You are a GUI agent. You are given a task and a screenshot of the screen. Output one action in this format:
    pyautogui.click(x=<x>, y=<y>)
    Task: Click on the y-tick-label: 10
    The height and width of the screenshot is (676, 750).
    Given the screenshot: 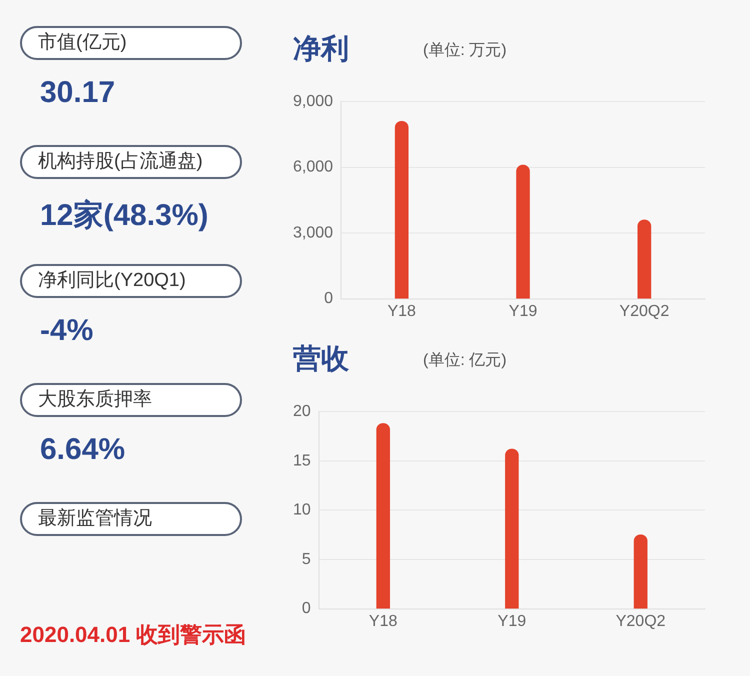 What is the action you would take?
    pyautogui.click(x=302, y=510)
    